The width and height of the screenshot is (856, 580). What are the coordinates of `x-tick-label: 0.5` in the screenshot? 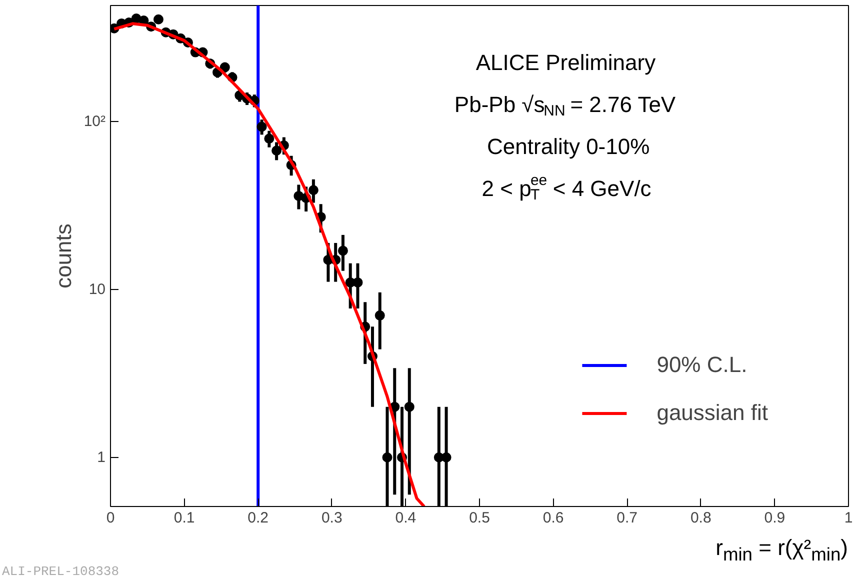 It's located at (479, 518).